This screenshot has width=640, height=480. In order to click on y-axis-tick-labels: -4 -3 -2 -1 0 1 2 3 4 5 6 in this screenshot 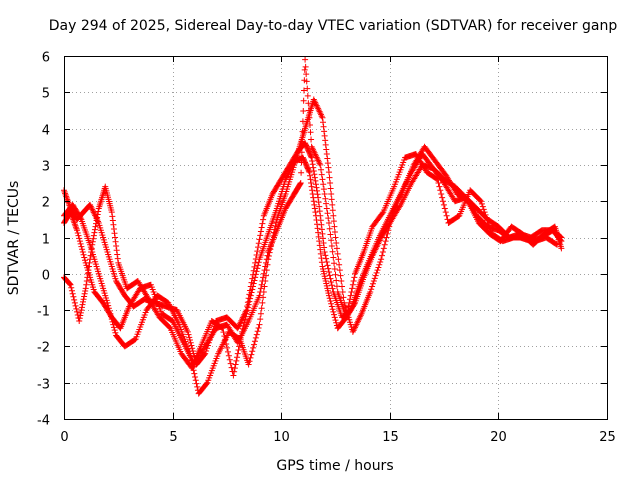, I will do `click(43, 240)`.